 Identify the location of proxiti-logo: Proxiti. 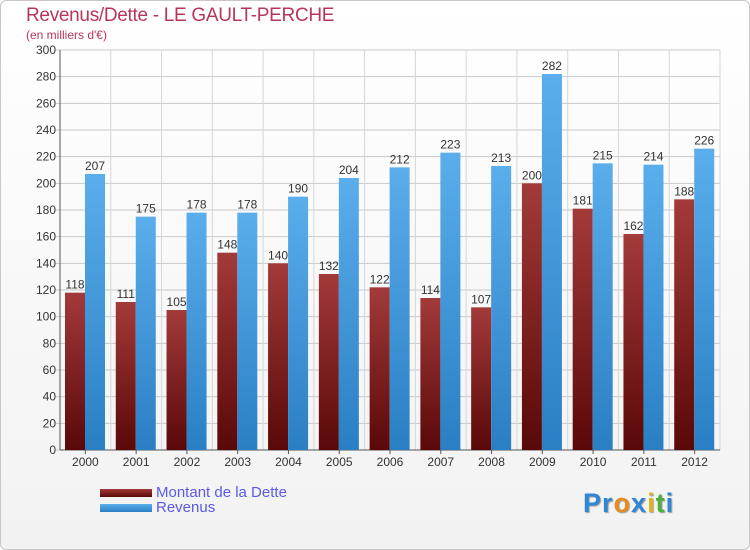
(628, 503).